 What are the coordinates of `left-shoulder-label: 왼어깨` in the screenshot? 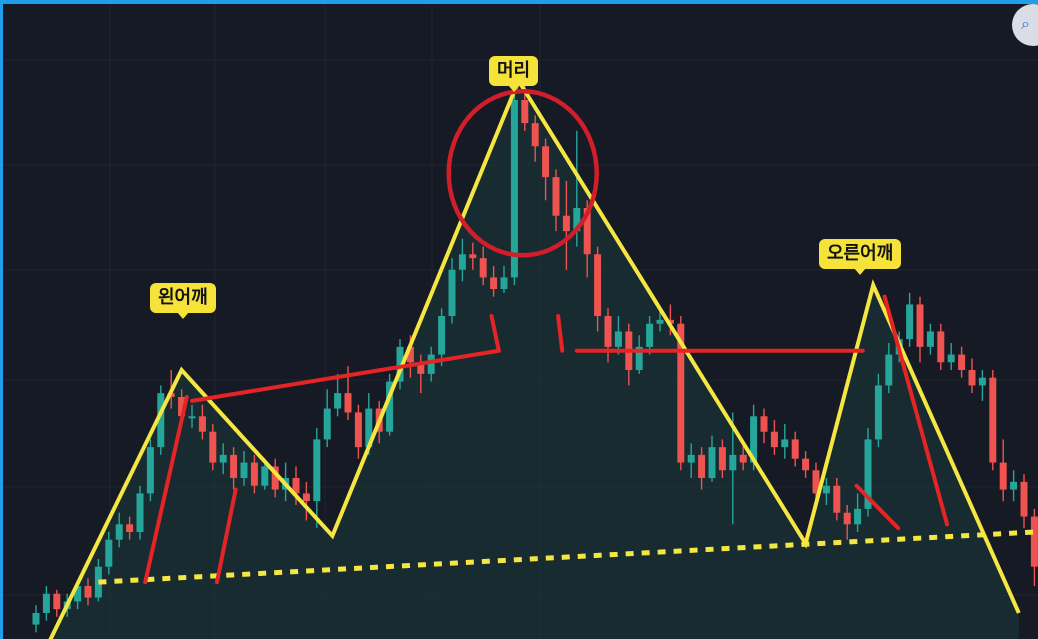 It's located at (183, 301).